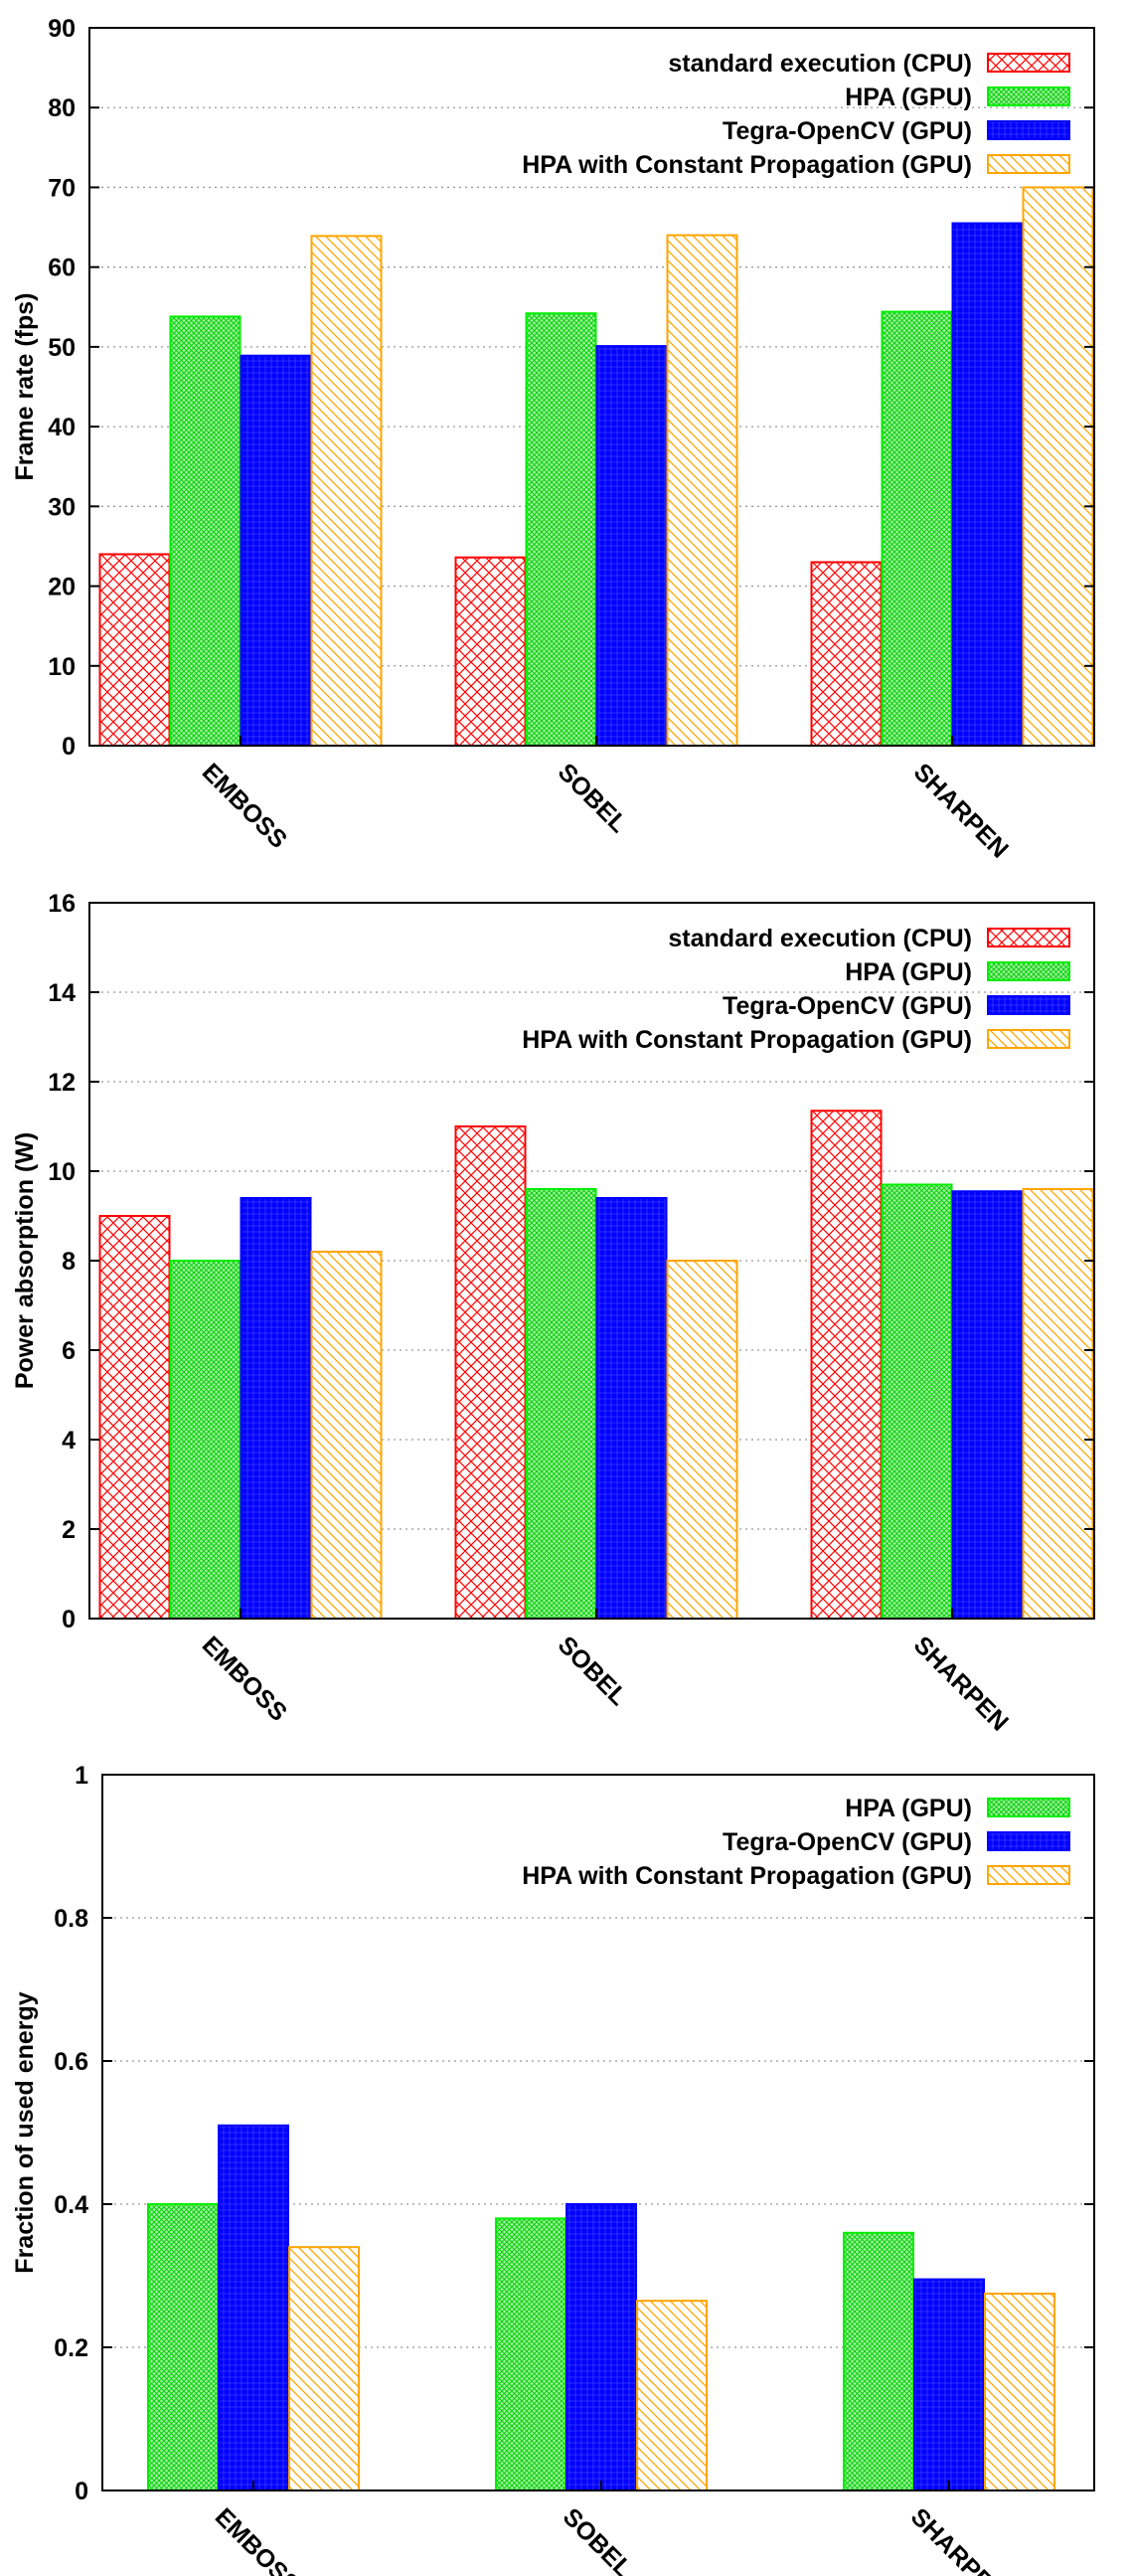  I want to click on y-tick-label: 60, so click(62, 268).